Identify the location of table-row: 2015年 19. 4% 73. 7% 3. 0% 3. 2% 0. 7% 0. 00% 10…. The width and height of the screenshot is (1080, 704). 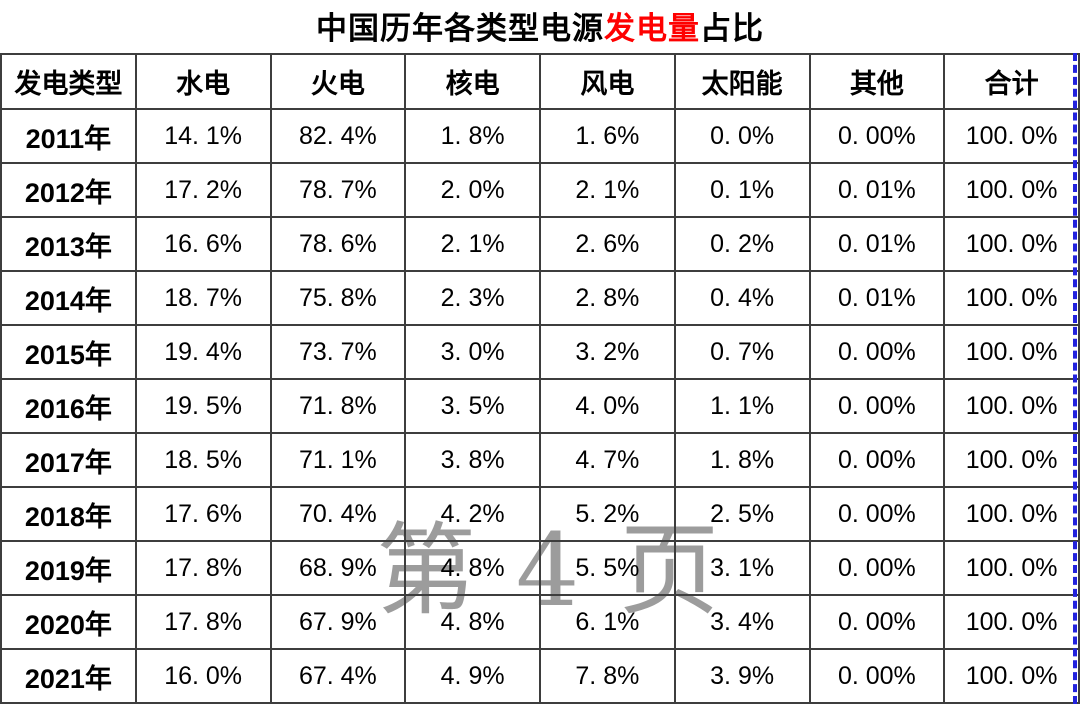
(540, 352).